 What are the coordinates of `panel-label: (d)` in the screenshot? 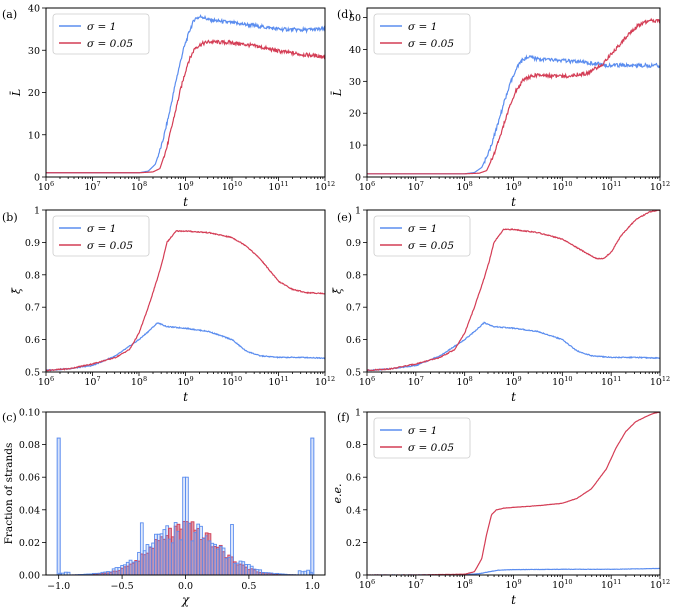 It's located at (345, 14).